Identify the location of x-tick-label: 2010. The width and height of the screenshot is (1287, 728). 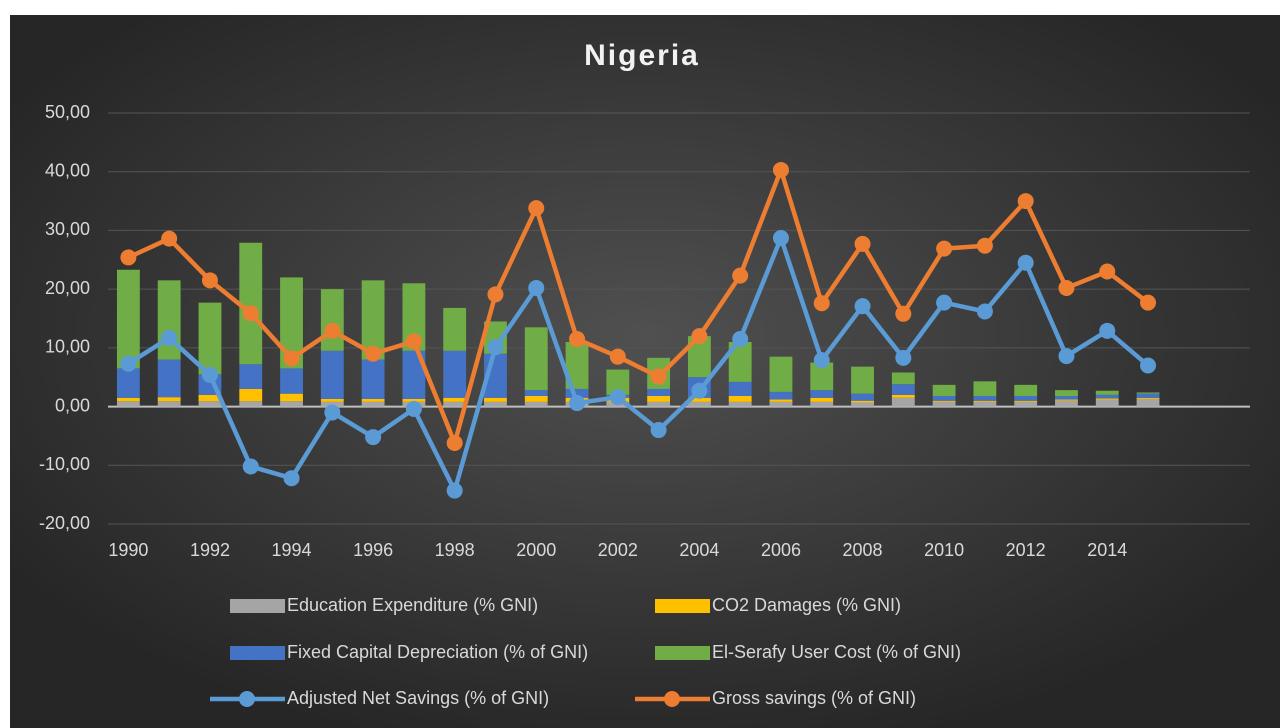
(944, 550).